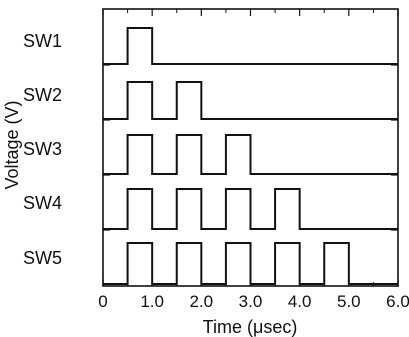 This screenshot has height=337, width=409. What do you see at coordinates (300, 301) in the screenshot?
I see `x-tick-label: 4.0` at bounding box center [300, 301].